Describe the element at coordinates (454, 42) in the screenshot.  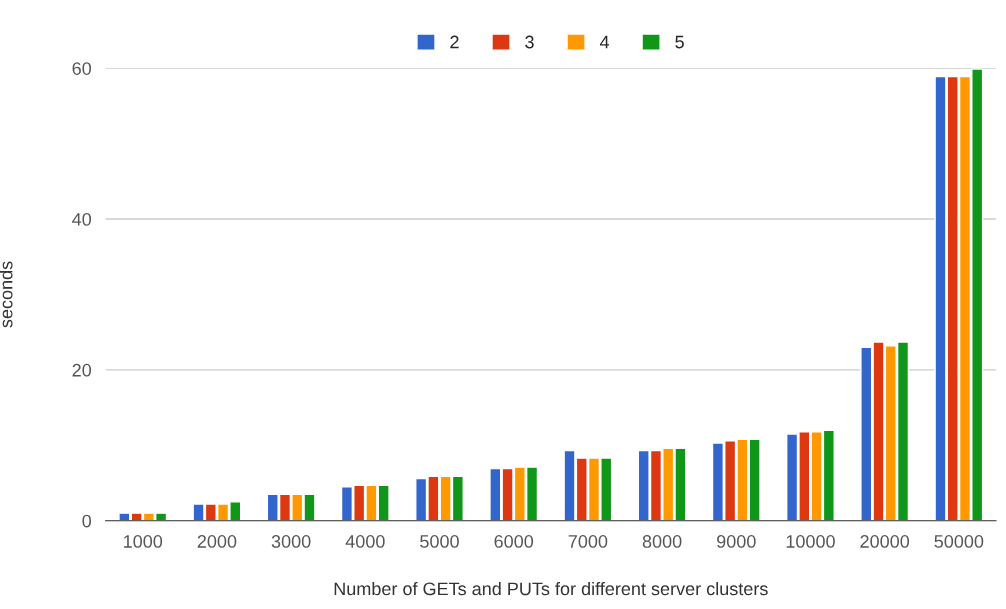
I see `legend-label: 2` at that location.